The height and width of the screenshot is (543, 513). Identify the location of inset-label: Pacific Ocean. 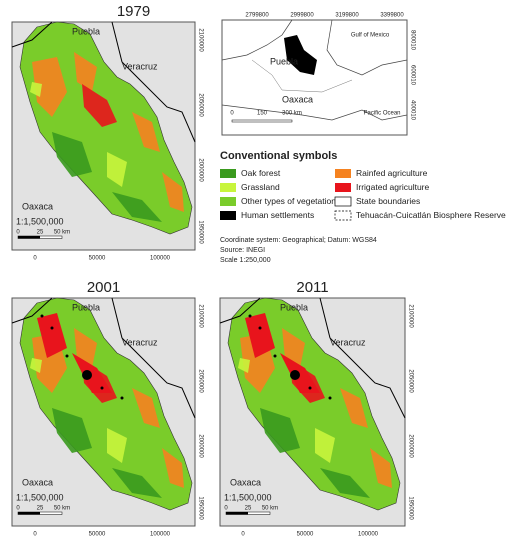
(381, 114).